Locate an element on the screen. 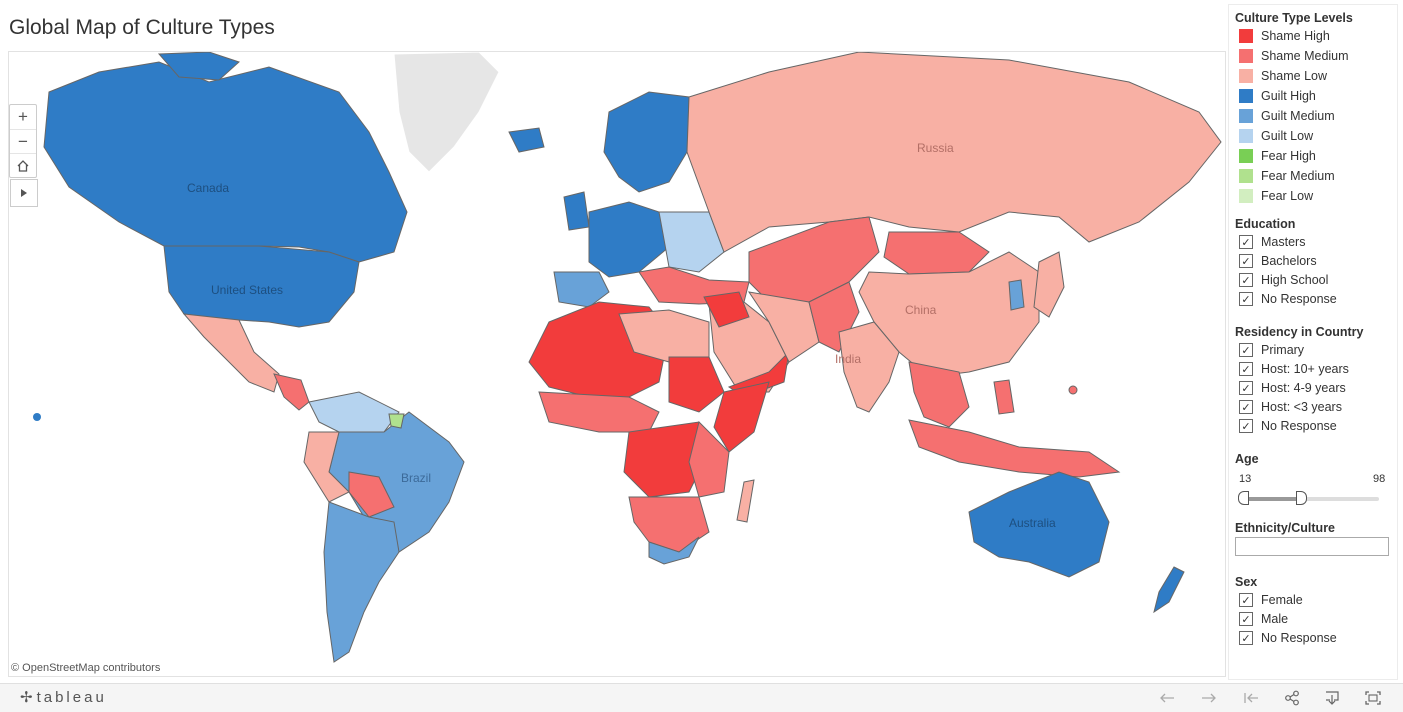  legend-item: Shame Medium is located at coordinates (1294, 56).